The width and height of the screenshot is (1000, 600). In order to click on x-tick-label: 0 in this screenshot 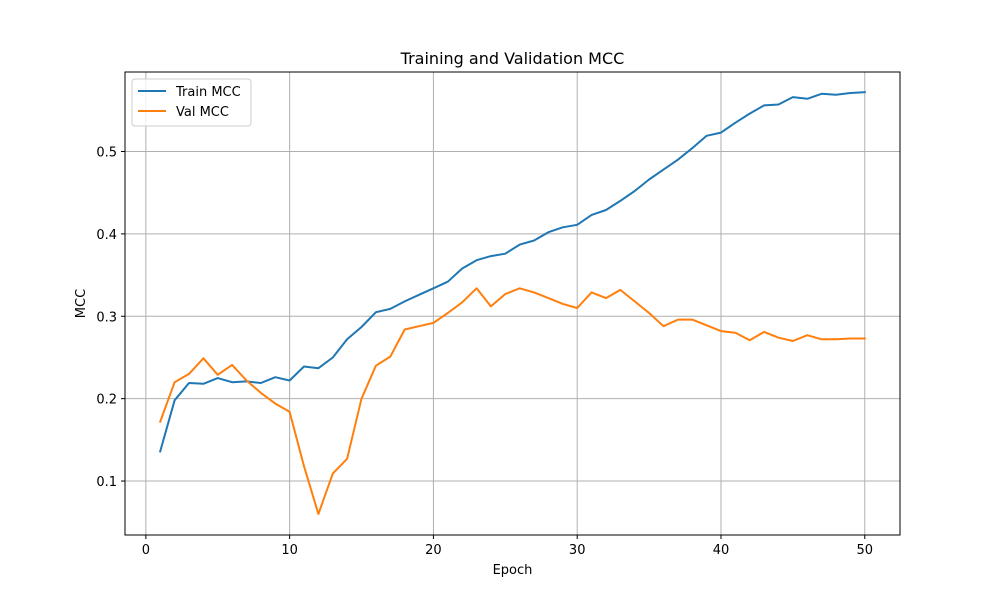, I will do `click(146, 550)`.